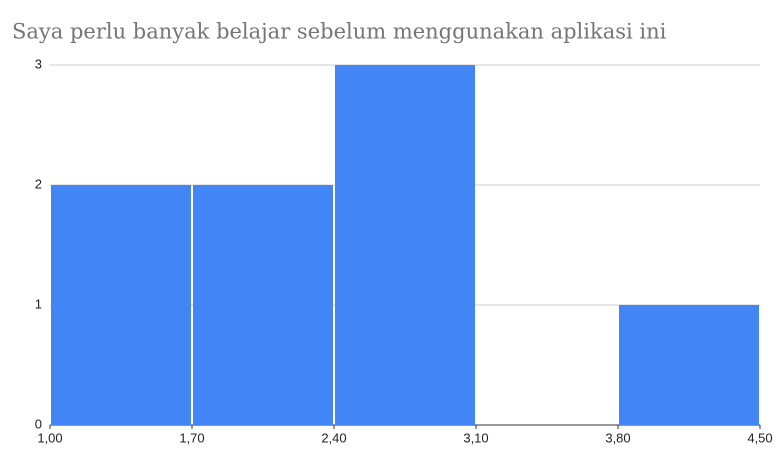 The width and height of the screenshot is (777, 450). What do you see at coordinates (333, 437) in the screenshot?
I see `x-tick-label: 2,40` at bounding box center [333, 437].